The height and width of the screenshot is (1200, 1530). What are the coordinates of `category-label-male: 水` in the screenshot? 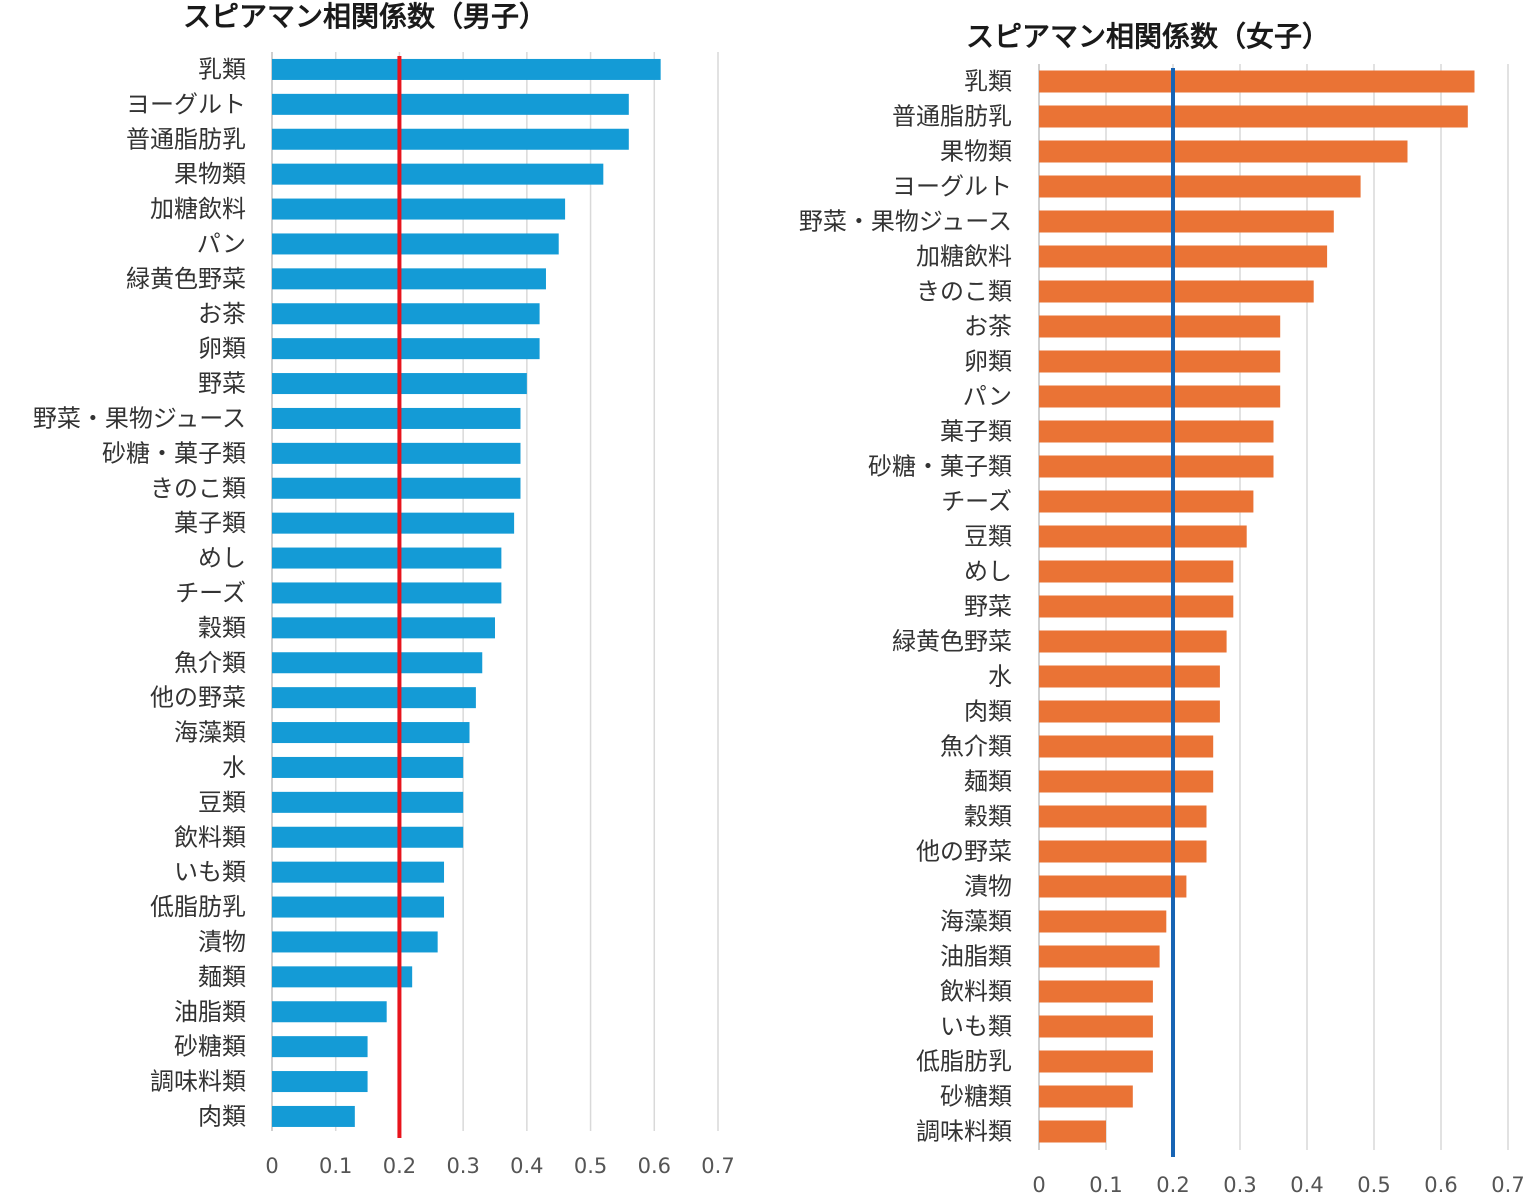 It's located at (234, 767).